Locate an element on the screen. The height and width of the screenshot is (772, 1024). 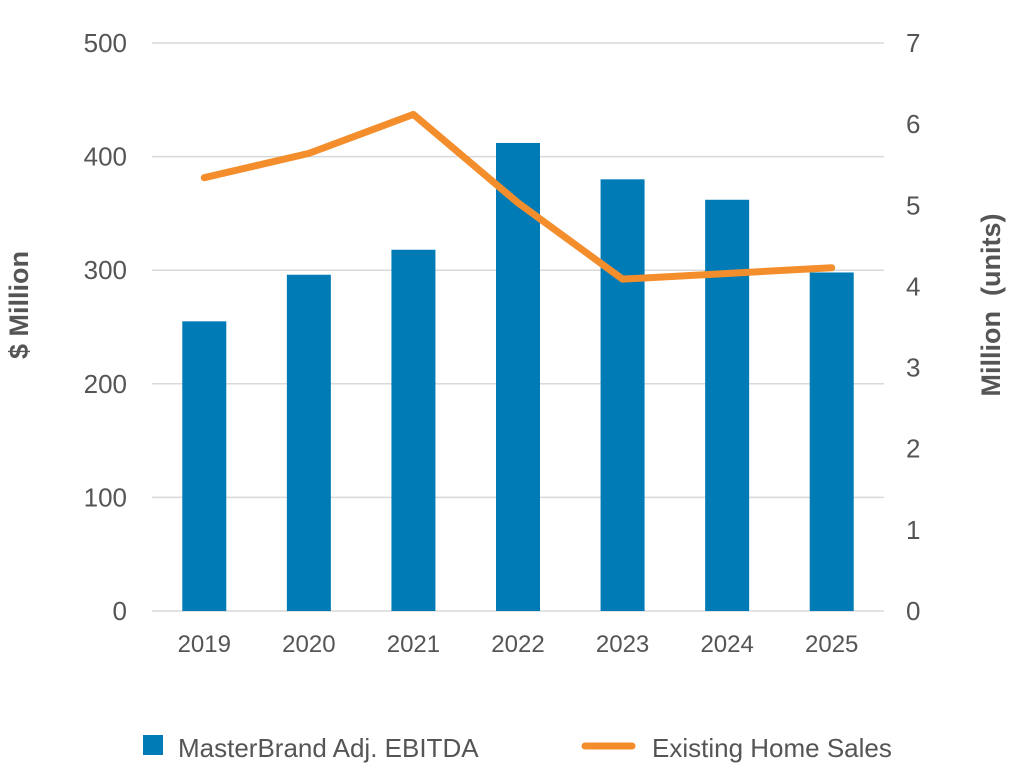
y2-tick-label: 5 is located at coordinates (913, 205).